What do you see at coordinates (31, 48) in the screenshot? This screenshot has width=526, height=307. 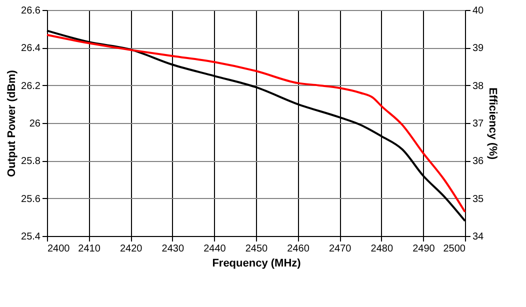 I see `y-tick-label: 26.4` at bounding box center [31, 48].